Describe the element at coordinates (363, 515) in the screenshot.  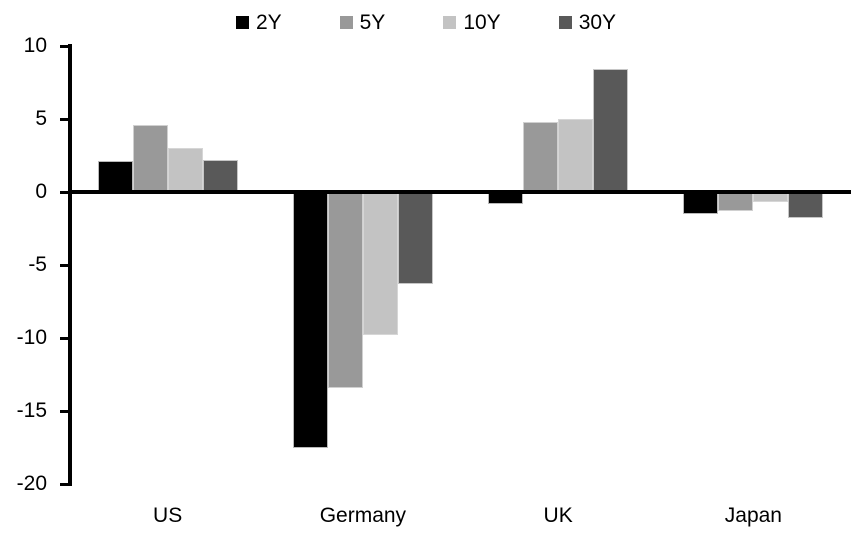
I see `x-axis-label-germany: Germany` at that location.